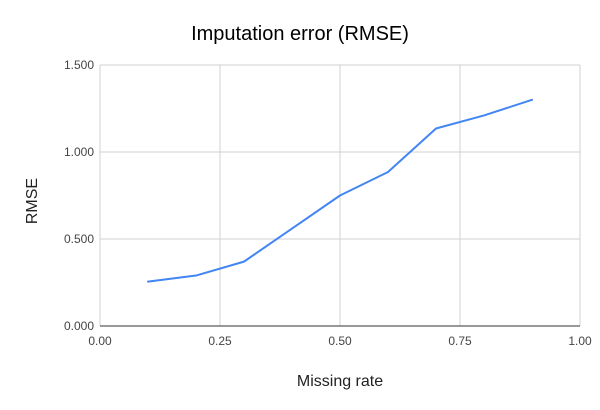 Image resolution: width=600 pixels, height=410 pixels. What do you see at coordinates (460, 341) in the screenshot?
I see `x-tick-label: 0.75` at bounding box center [460, 341].